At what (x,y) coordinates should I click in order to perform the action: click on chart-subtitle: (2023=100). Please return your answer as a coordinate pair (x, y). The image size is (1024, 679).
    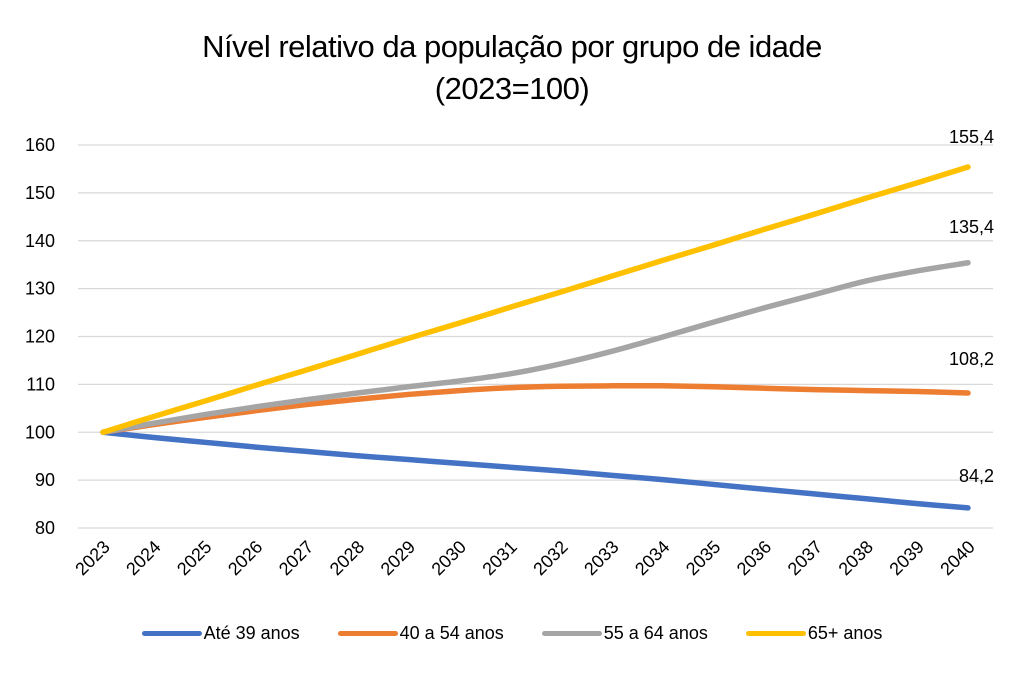
    Looking at the image, I should click on (512, 88).